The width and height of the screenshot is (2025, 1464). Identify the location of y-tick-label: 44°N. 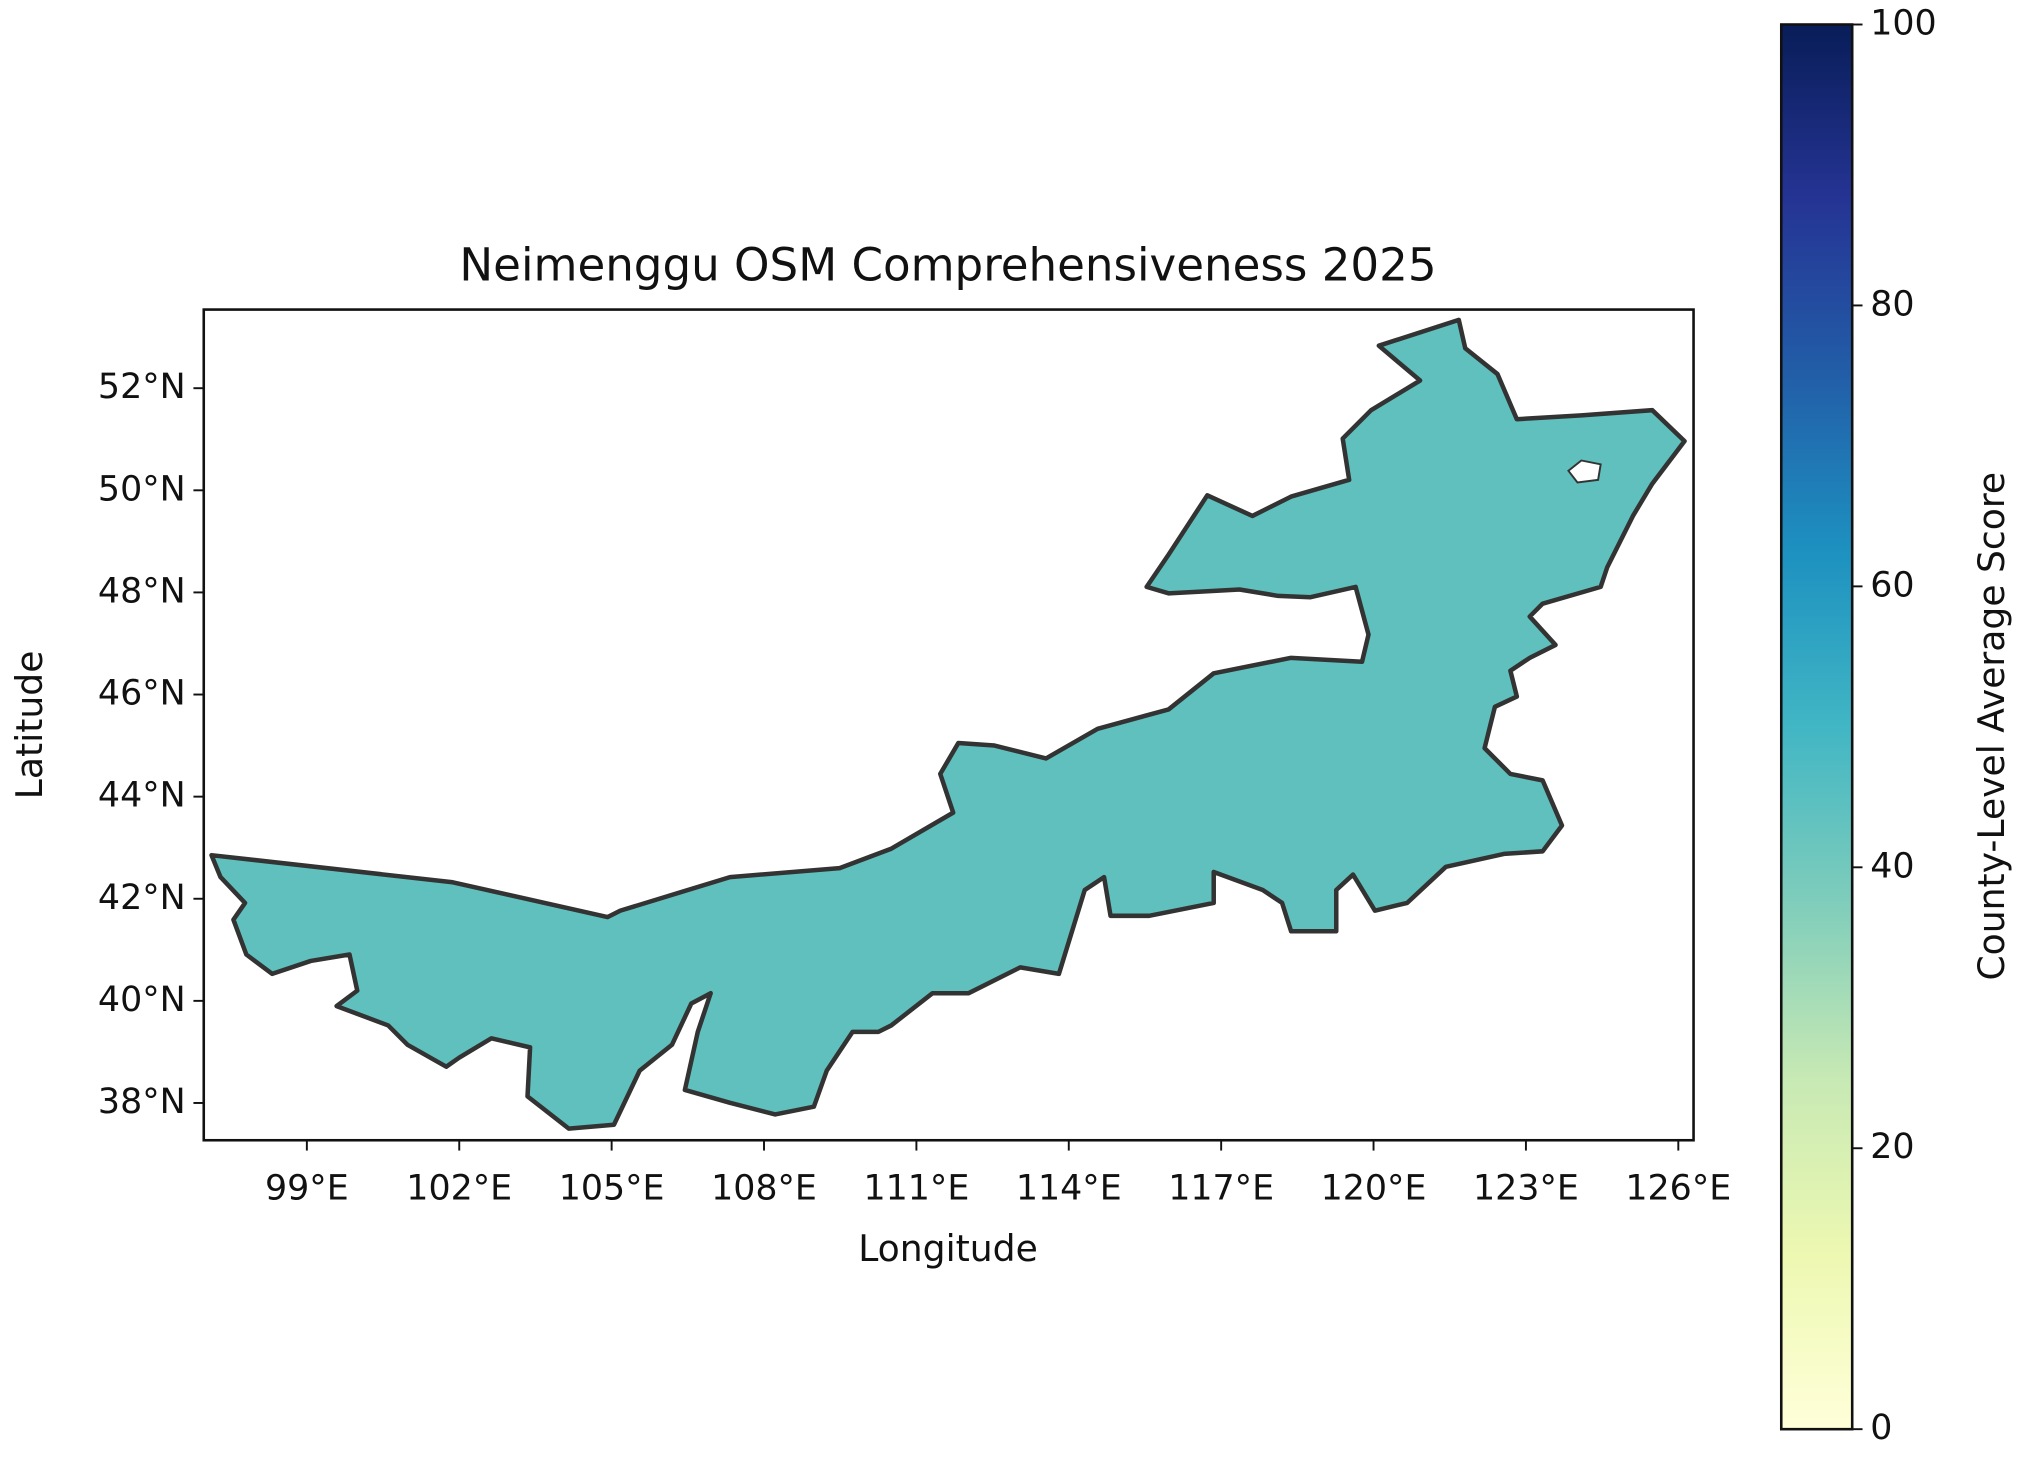
(142, 796).